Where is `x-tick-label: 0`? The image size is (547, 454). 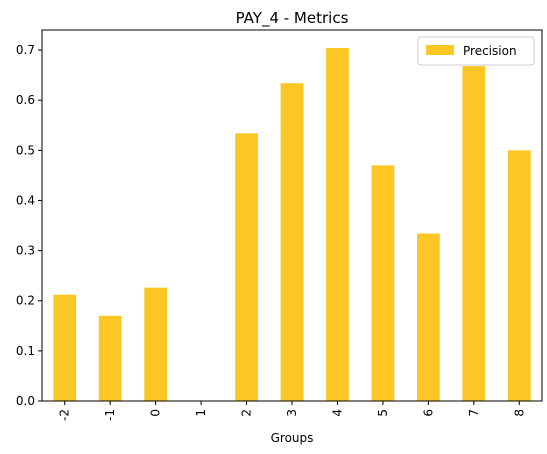 x-tick-label: 0 is located at coordinates (156, 413).